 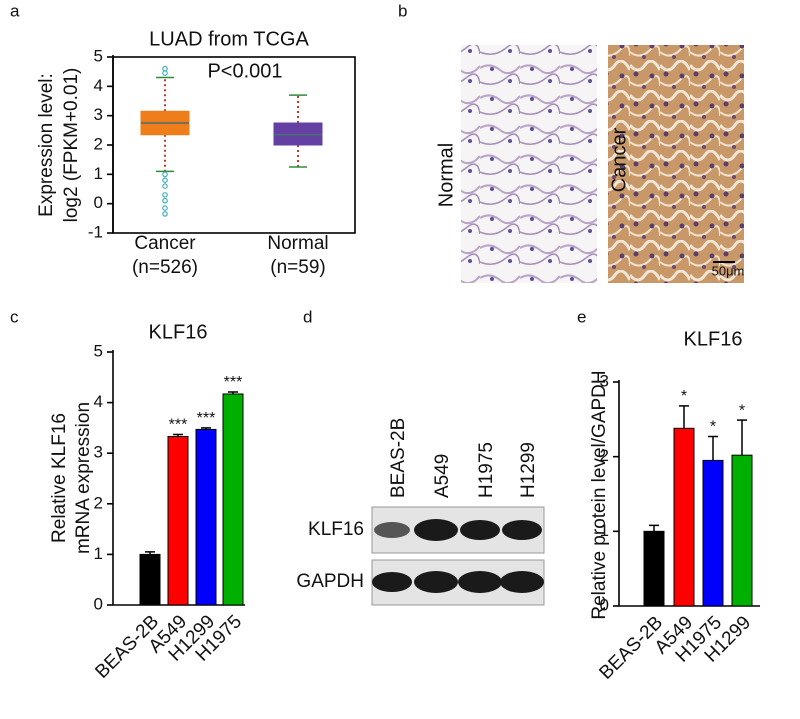 I want to click on chart-title: LUAD from TCGA, so click(x=229, y=39).